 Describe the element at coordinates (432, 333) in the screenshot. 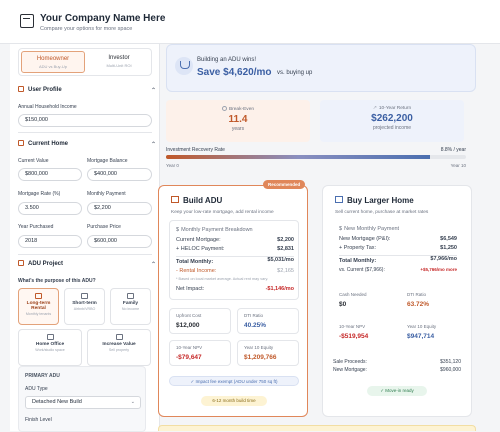

I see `equity-tile: Year 10 Equity $947,714` at that location.